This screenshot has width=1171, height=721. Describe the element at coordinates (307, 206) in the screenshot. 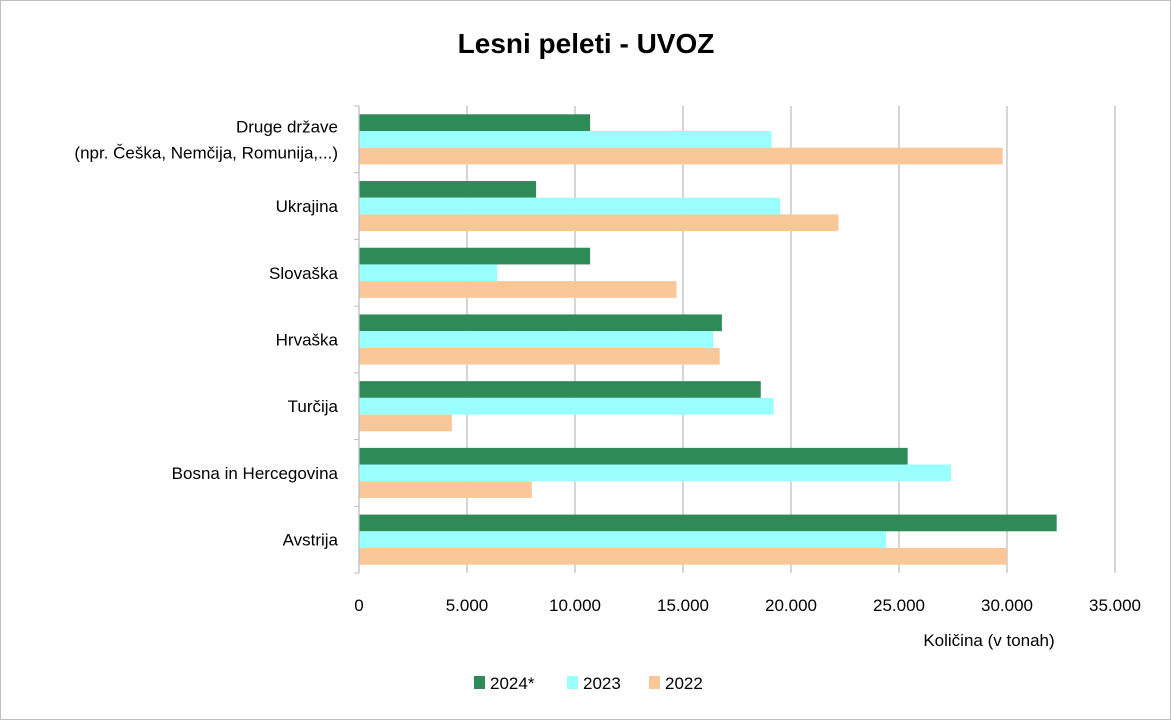

I see `category-label: Ukrajina` at that location.